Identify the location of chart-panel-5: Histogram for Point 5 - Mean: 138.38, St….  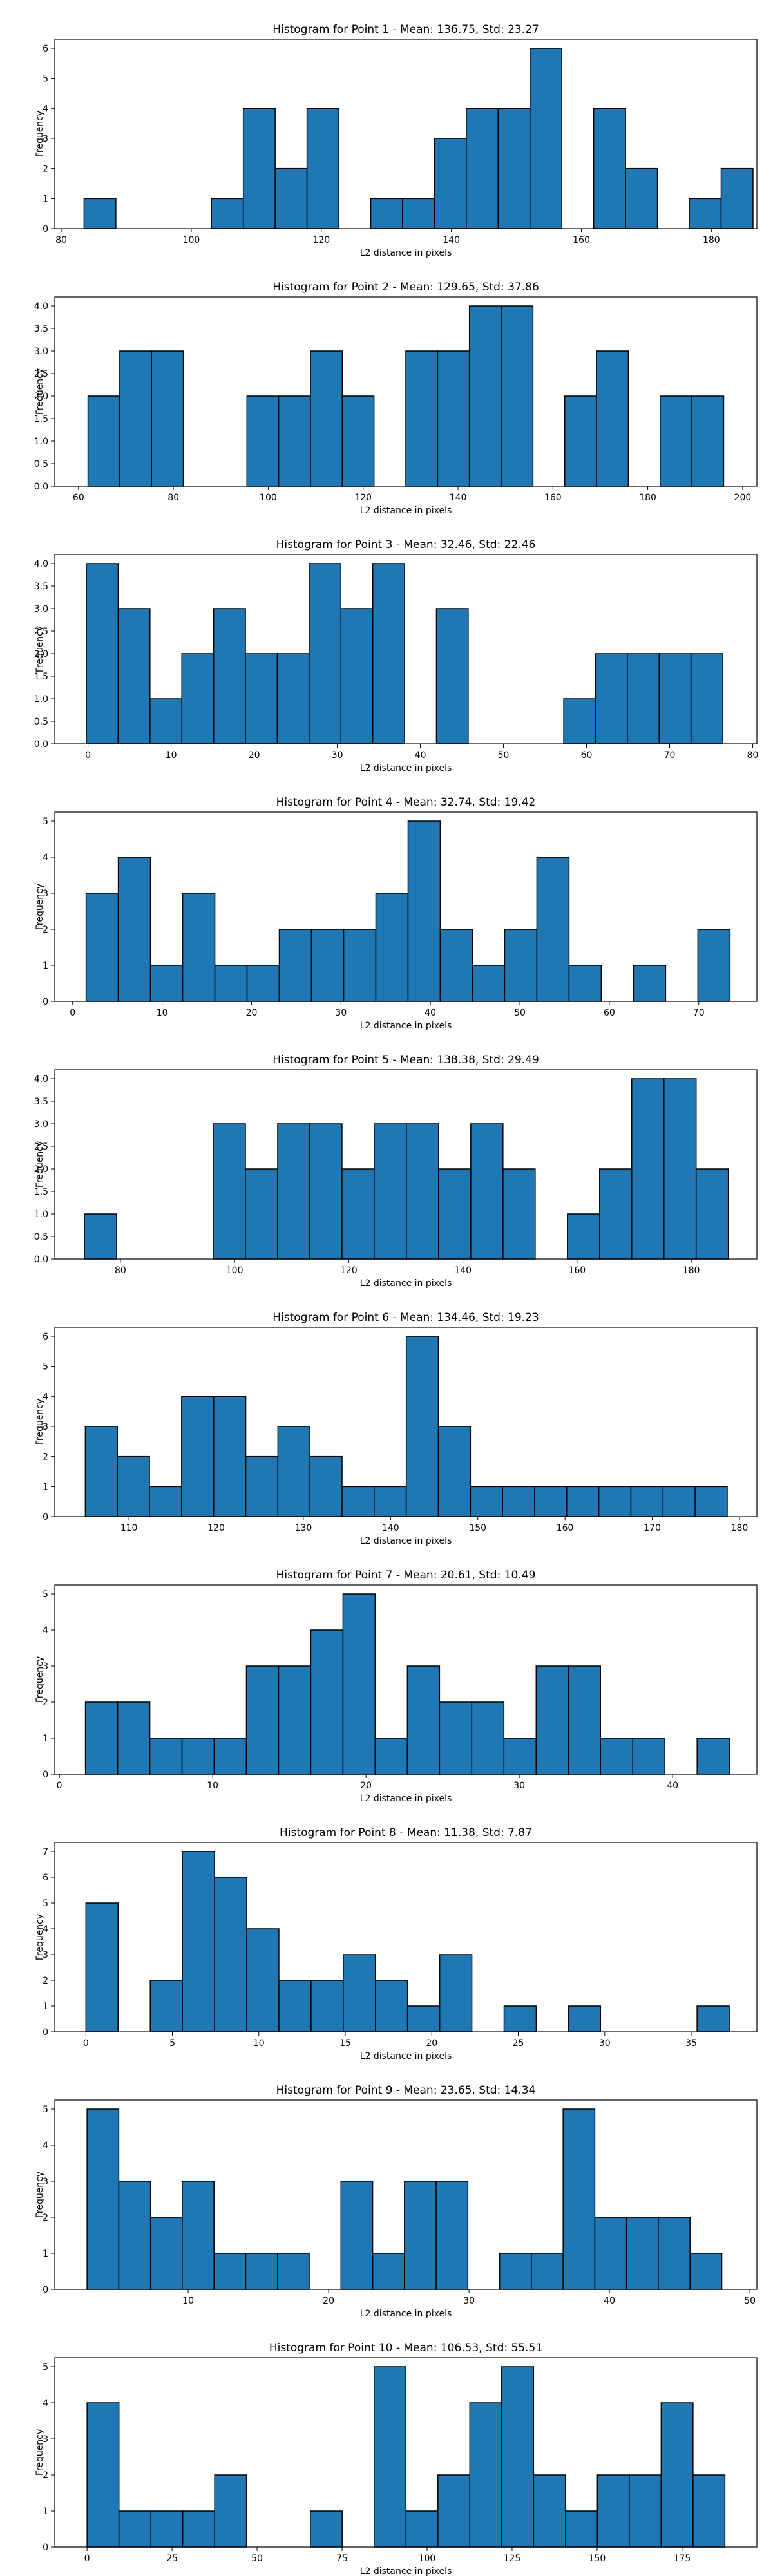
(396, 1171).